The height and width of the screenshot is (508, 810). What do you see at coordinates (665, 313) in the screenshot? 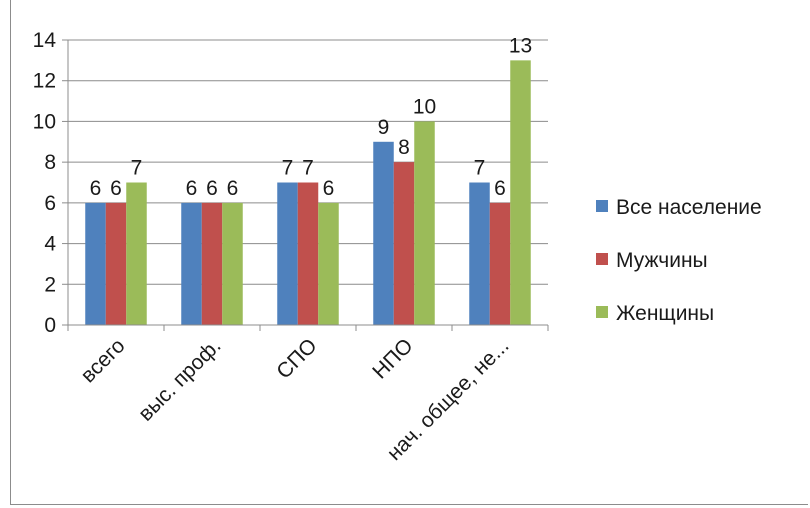
I see `legend-label: Женщины` at bounding box center [665, 313].